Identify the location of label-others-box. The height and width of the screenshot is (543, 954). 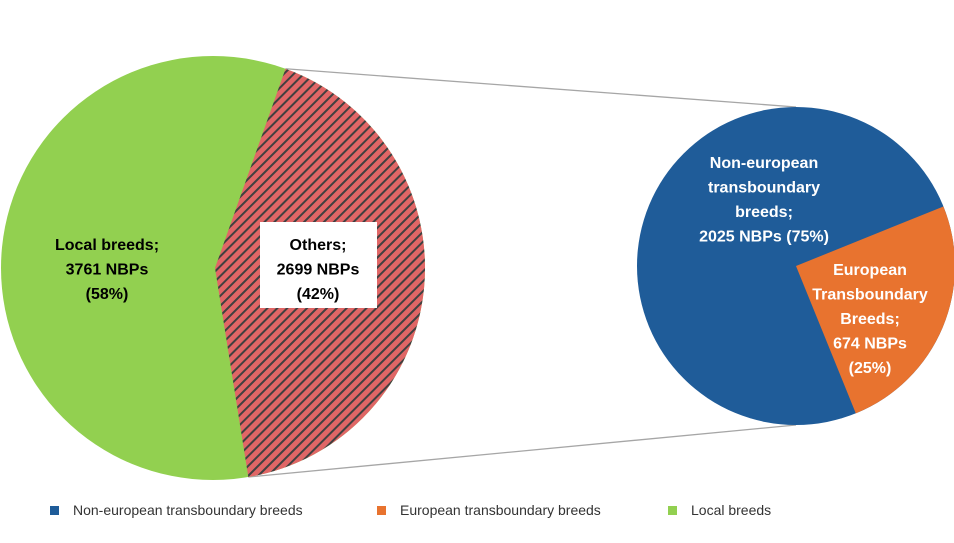
(318, 265).